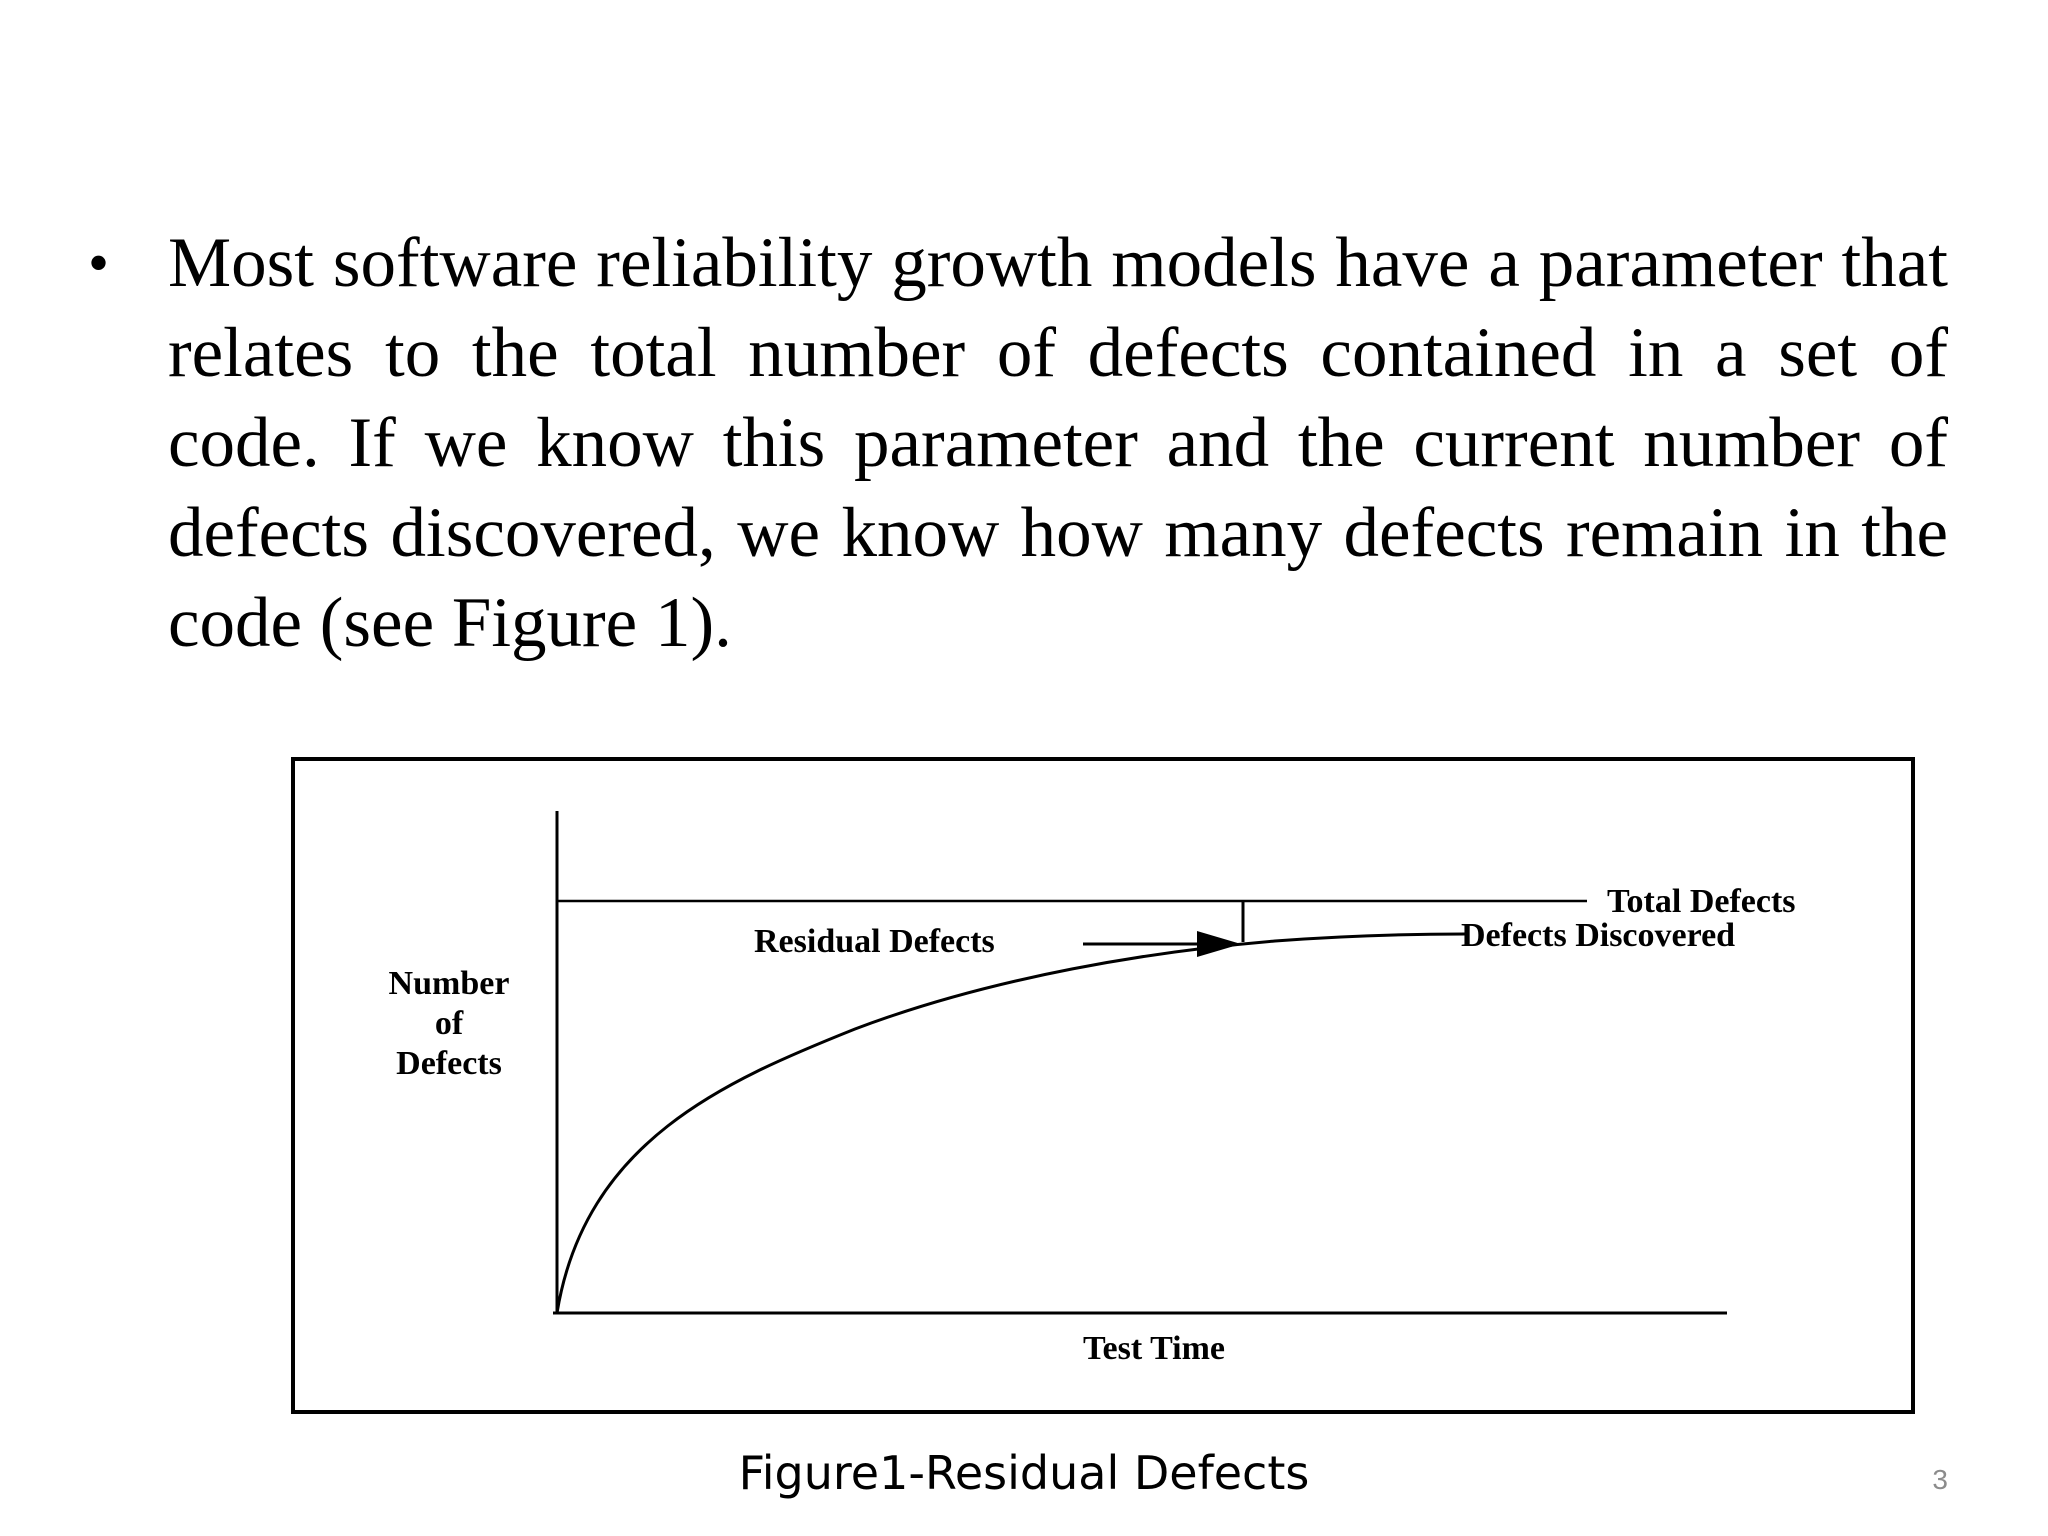 Image resolution: width=2048 pixels, height=1536 pixels. I want to click on y-axis-label-line-2: of, so click(449, 1023).